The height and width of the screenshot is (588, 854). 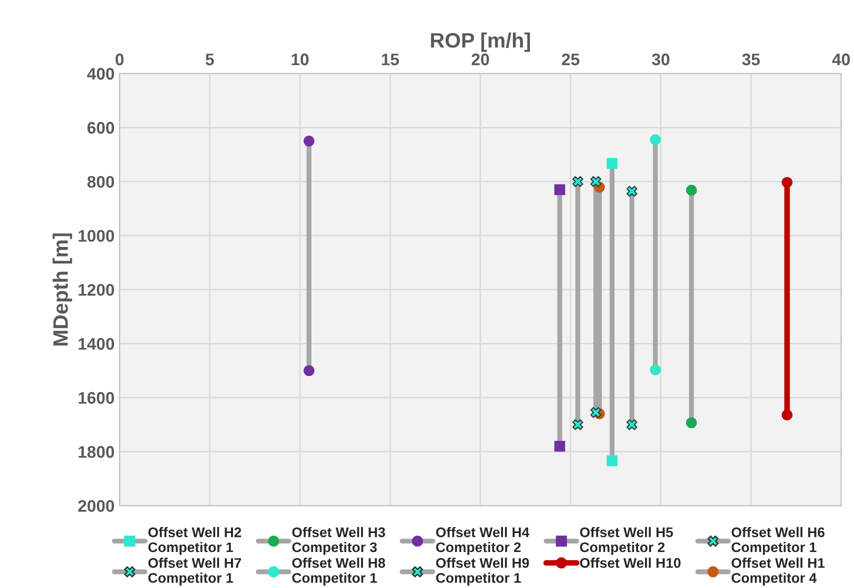 I want to click on legend-label: Offset Well H9 Competitor 1, so click(x=482, y=572).